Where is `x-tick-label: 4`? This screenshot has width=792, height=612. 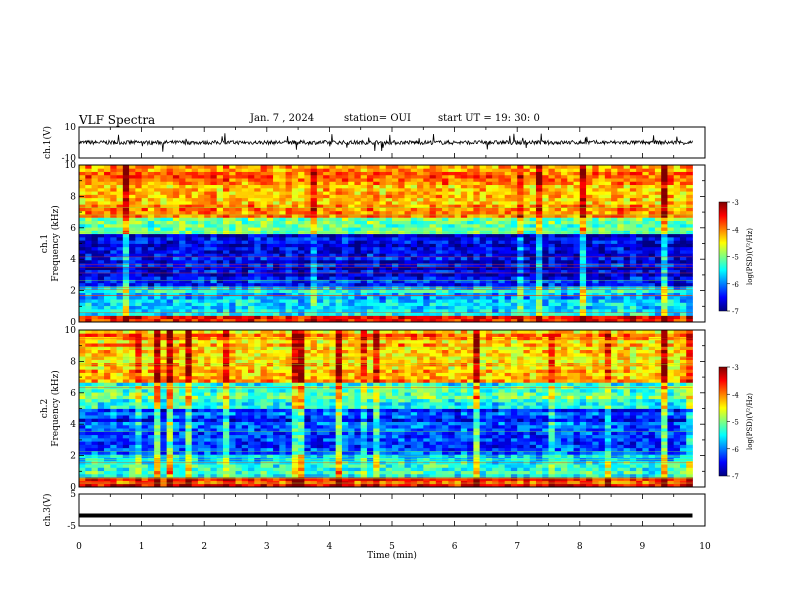
x-tick-label: 4 is located at coordinates (330, 547).